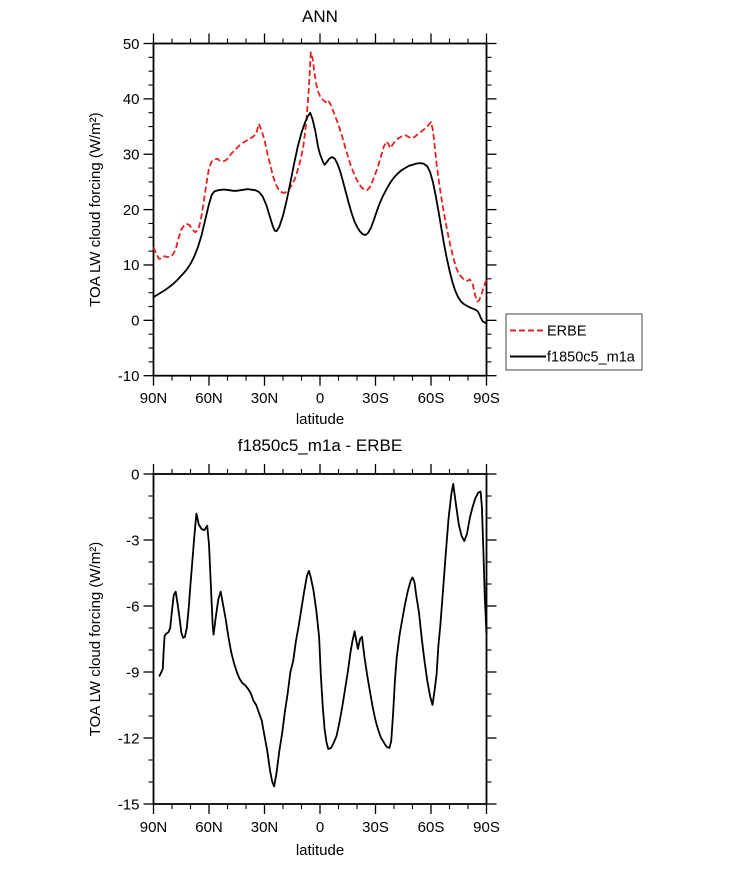 Image resolution: width=733 pixels, height=869 pixels. Describe the element at coordinates (320, 16) in the screenshot. I see `chart-title: ANN` at that location.